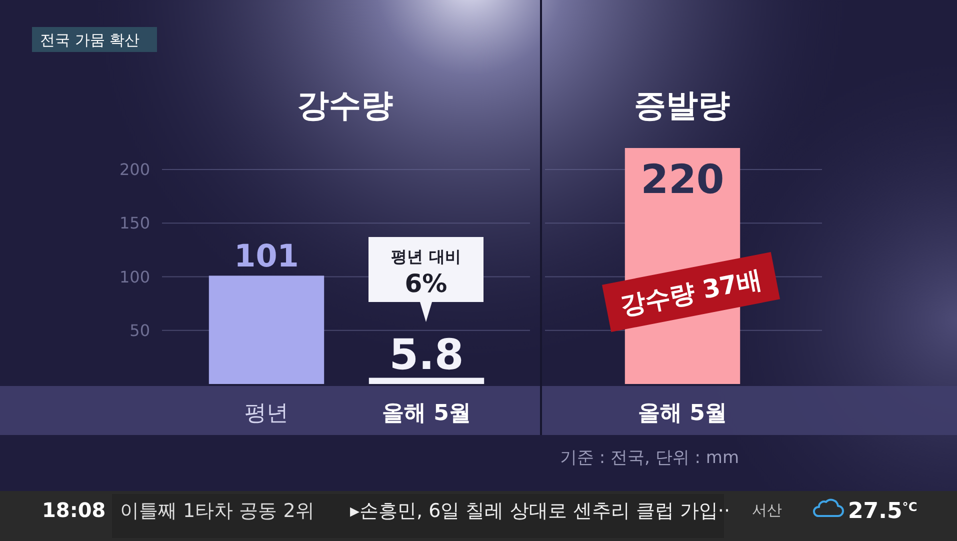 This screenshot has height=541, width=957. What do you see at coordinates (134, 223) in the screenshot?
I see `y-tick-label: 150` at bounding box center [134, 223].